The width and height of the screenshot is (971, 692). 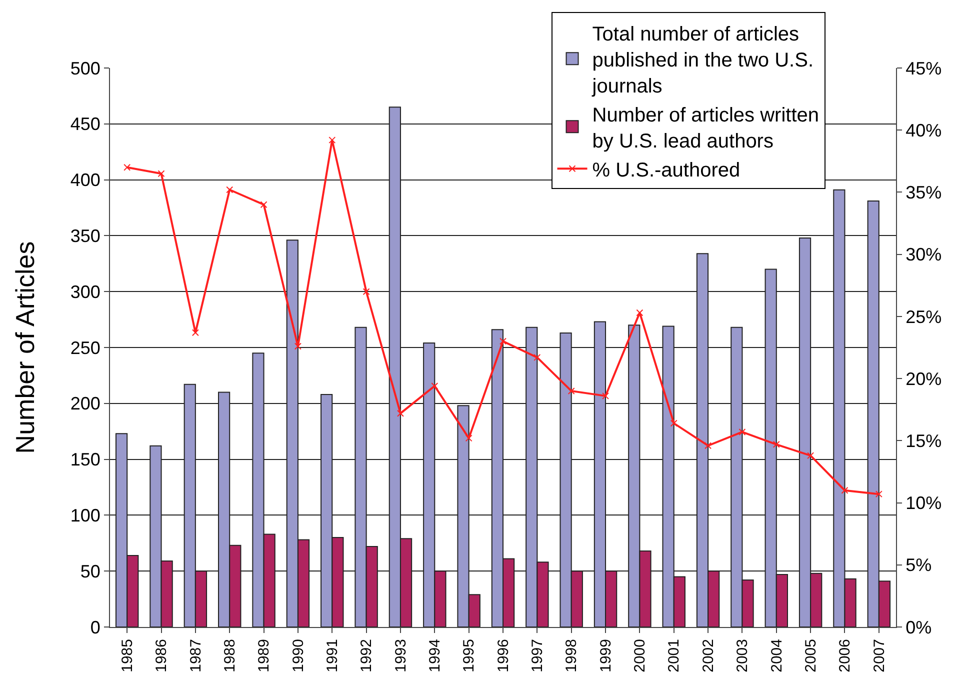 I want to click on y-tick-label: 400, so click(x=85, y=180).